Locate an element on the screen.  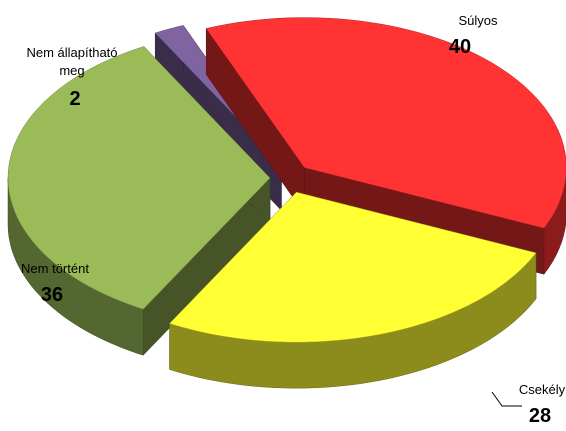
slice-label: Nem állapítható meg is located at coordinates (72, 61).